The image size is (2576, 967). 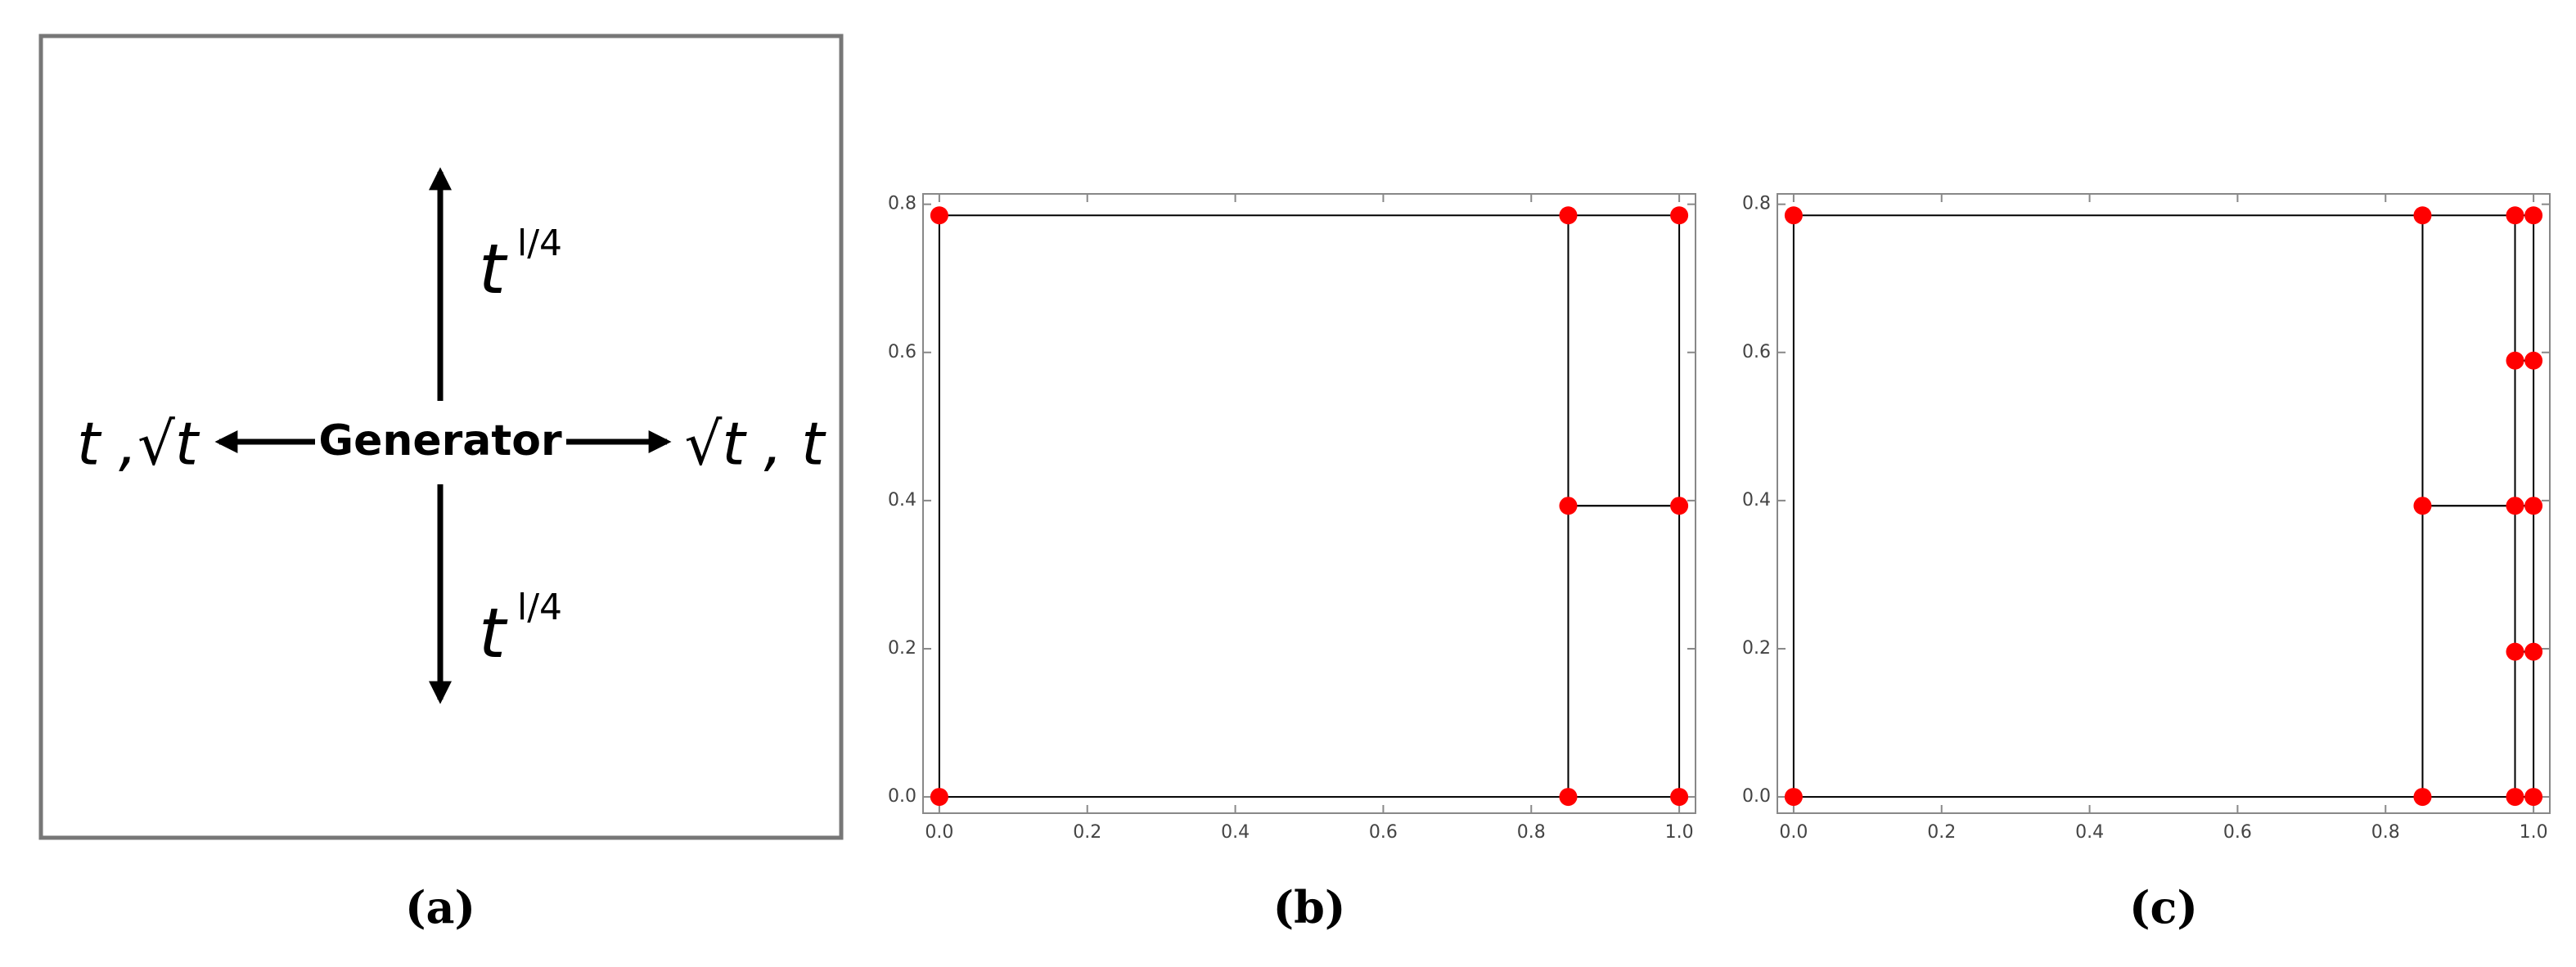 I want to click on caption: (b), so click(x=1309, y=907).